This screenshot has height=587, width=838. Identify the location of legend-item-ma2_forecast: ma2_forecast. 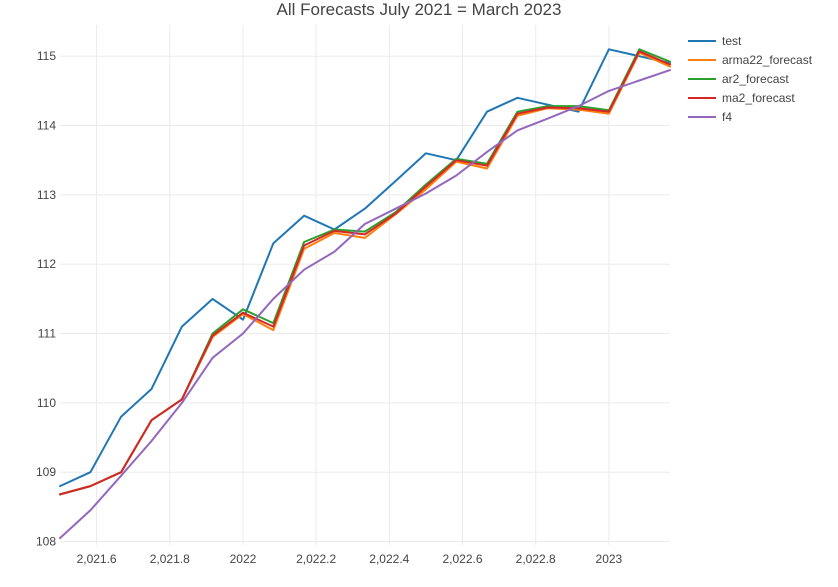
(741, 98).